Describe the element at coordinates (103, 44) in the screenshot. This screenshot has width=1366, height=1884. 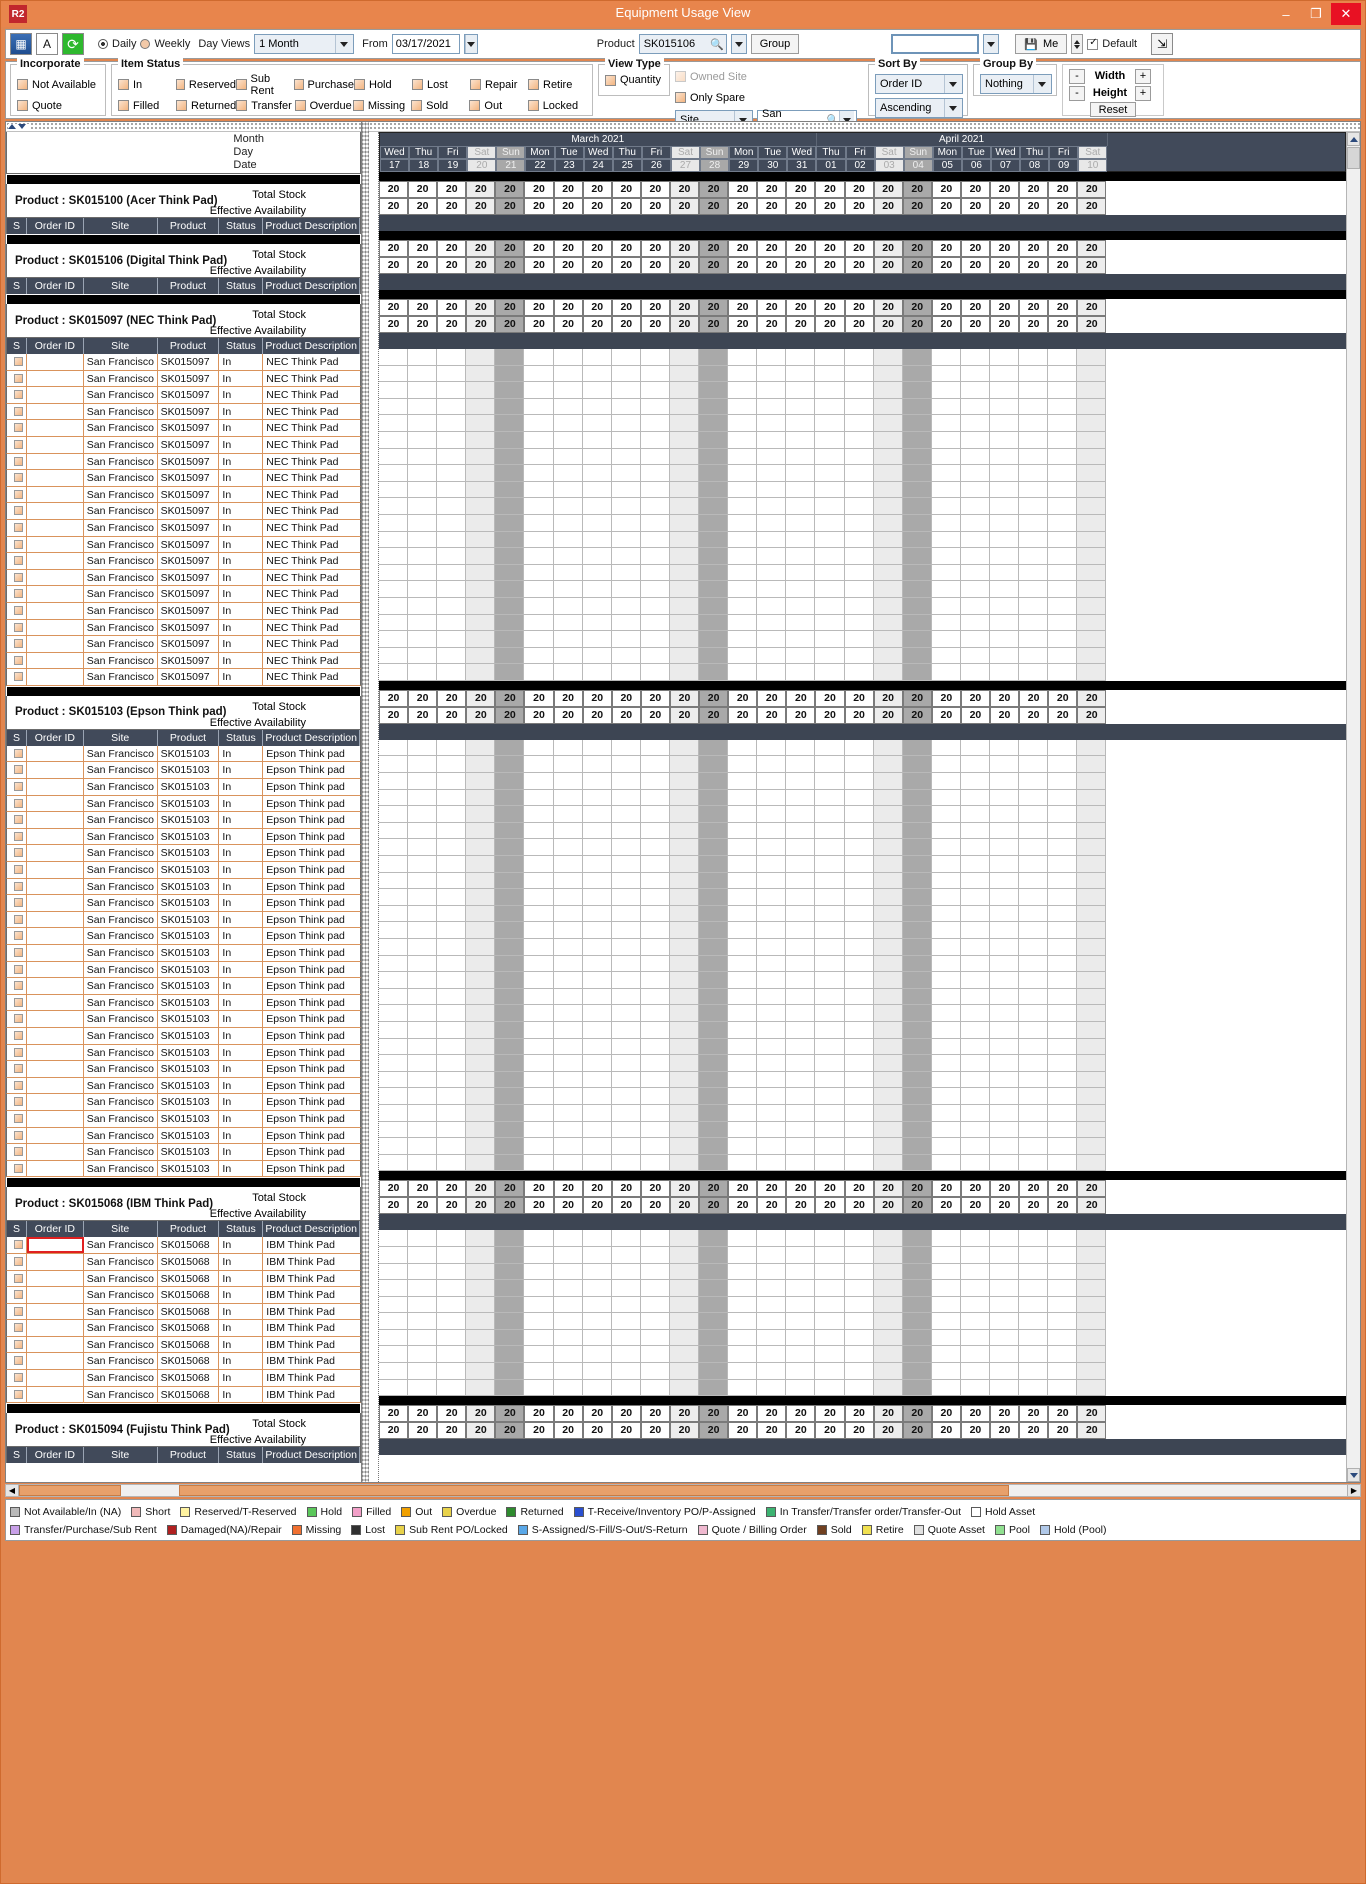
I see `daily-radio` at that location.